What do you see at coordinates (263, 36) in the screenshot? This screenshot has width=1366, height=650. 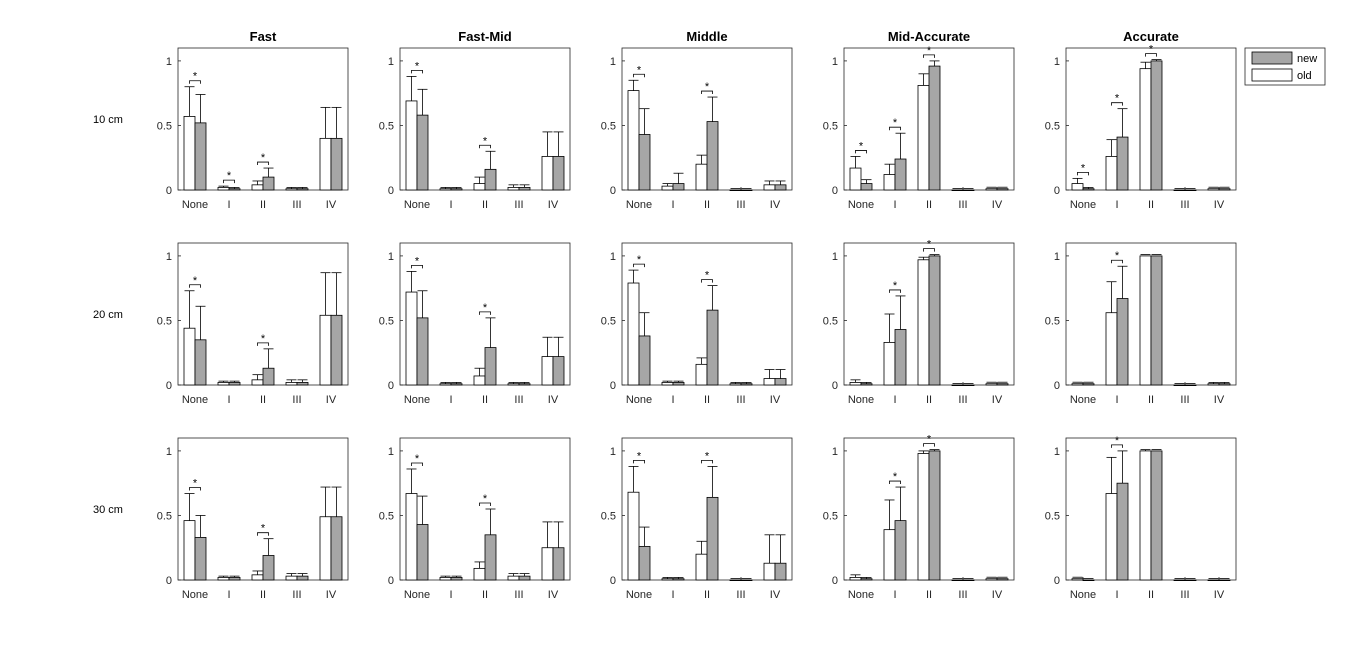 I see `panel-title: Fast` at bounding box center [263, 36].